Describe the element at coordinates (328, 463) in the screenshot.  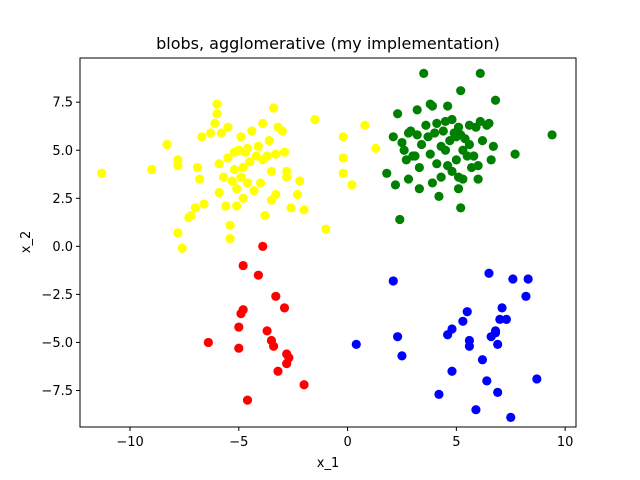
I see `x-axis-label: x_1` at that location.